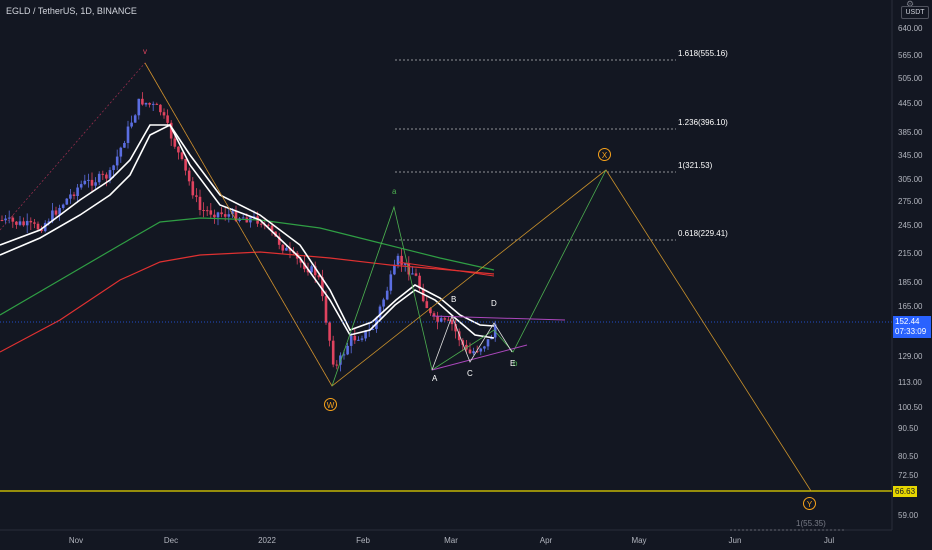  What do you see at coordinates (247, 302) in the screenshot?
I see `moving-average-red` at bounding box center [247, 302].